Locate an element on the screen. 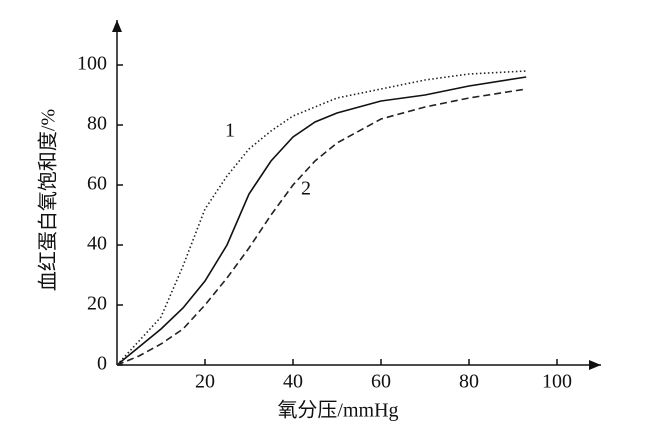 The height and width of the screenshot is (434, 660). x-axis-label: 氧分压/mmHg is located at coordinates (337, 410).